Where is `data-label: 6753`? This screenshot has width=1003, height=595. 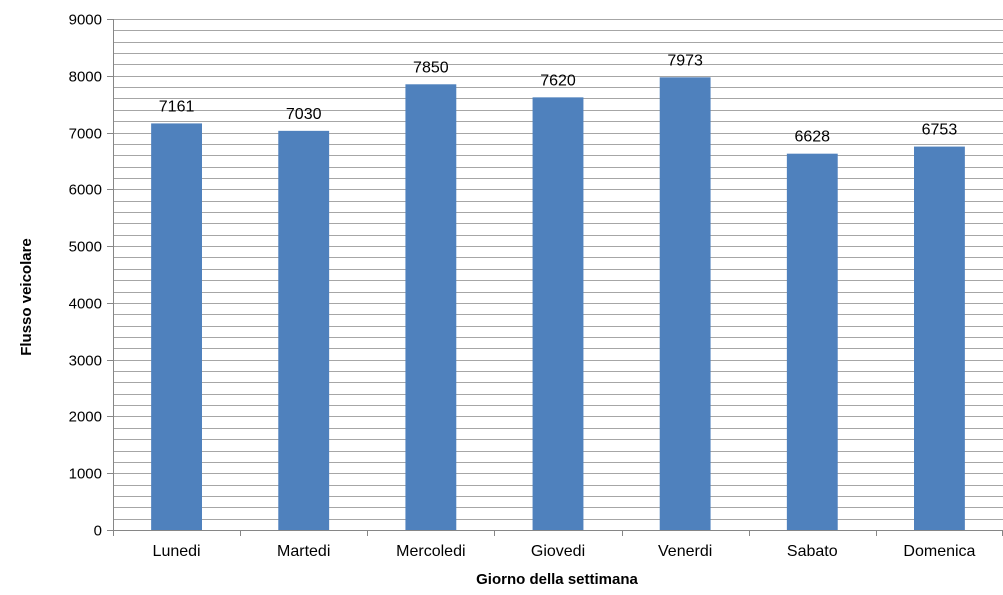 data-label: 6753 is located at coordinates (940, 130).